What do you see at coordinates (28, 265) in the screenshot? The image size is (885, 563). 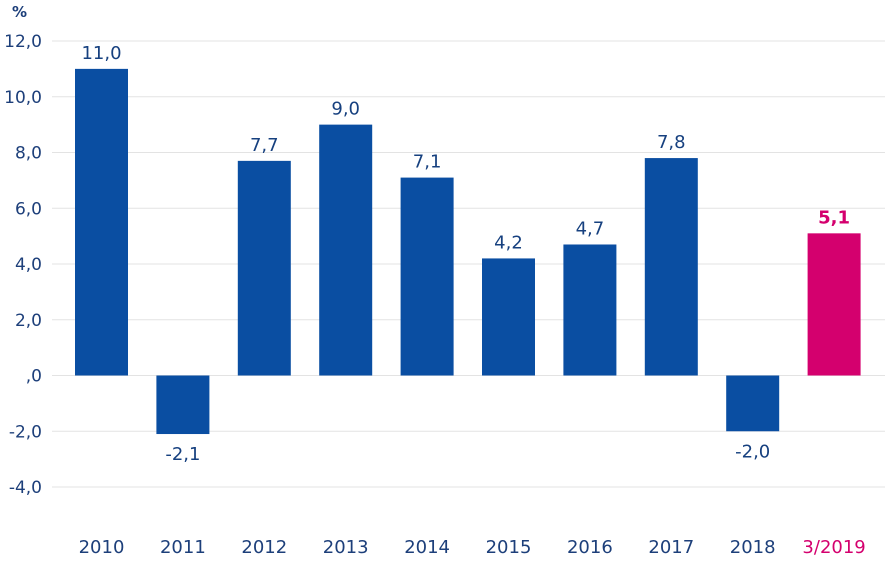 I see `y-tick-label: 4,0` at bounding box center [28, 265].